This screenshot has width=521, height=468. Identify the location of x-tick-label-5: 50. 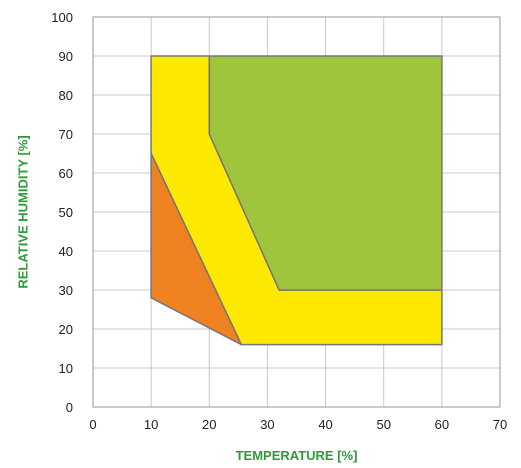
(383, 424).